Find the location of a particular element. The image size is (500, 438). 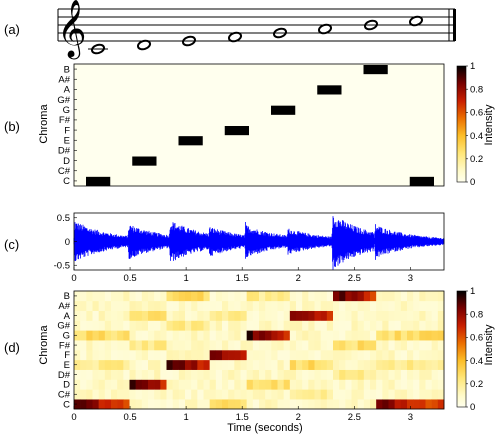

y-tick-label: C is located at coordinates (66, 181).